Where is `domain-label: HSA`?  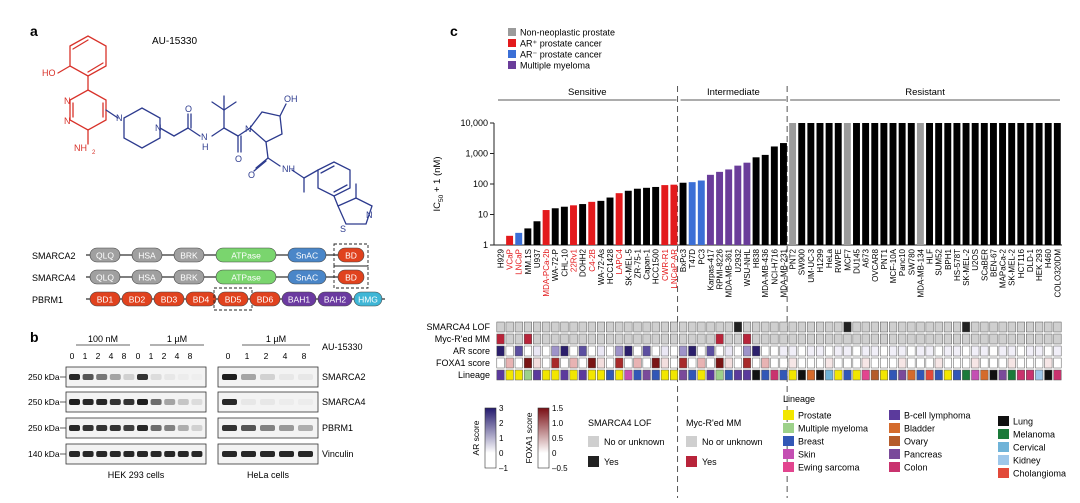
domain-label: HSA is located at coordinates (147, 256).